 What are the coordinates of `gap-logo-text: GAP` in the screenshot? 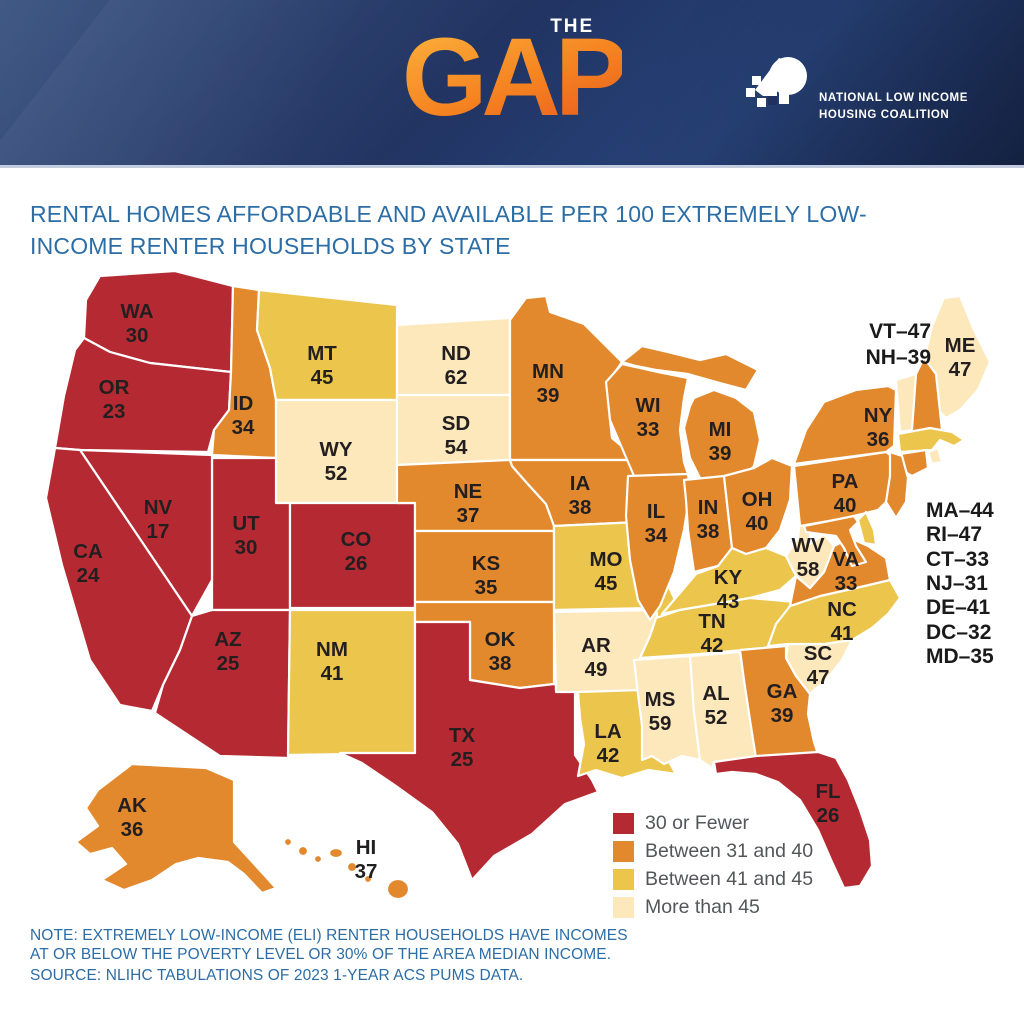 It's located at (514, 77).